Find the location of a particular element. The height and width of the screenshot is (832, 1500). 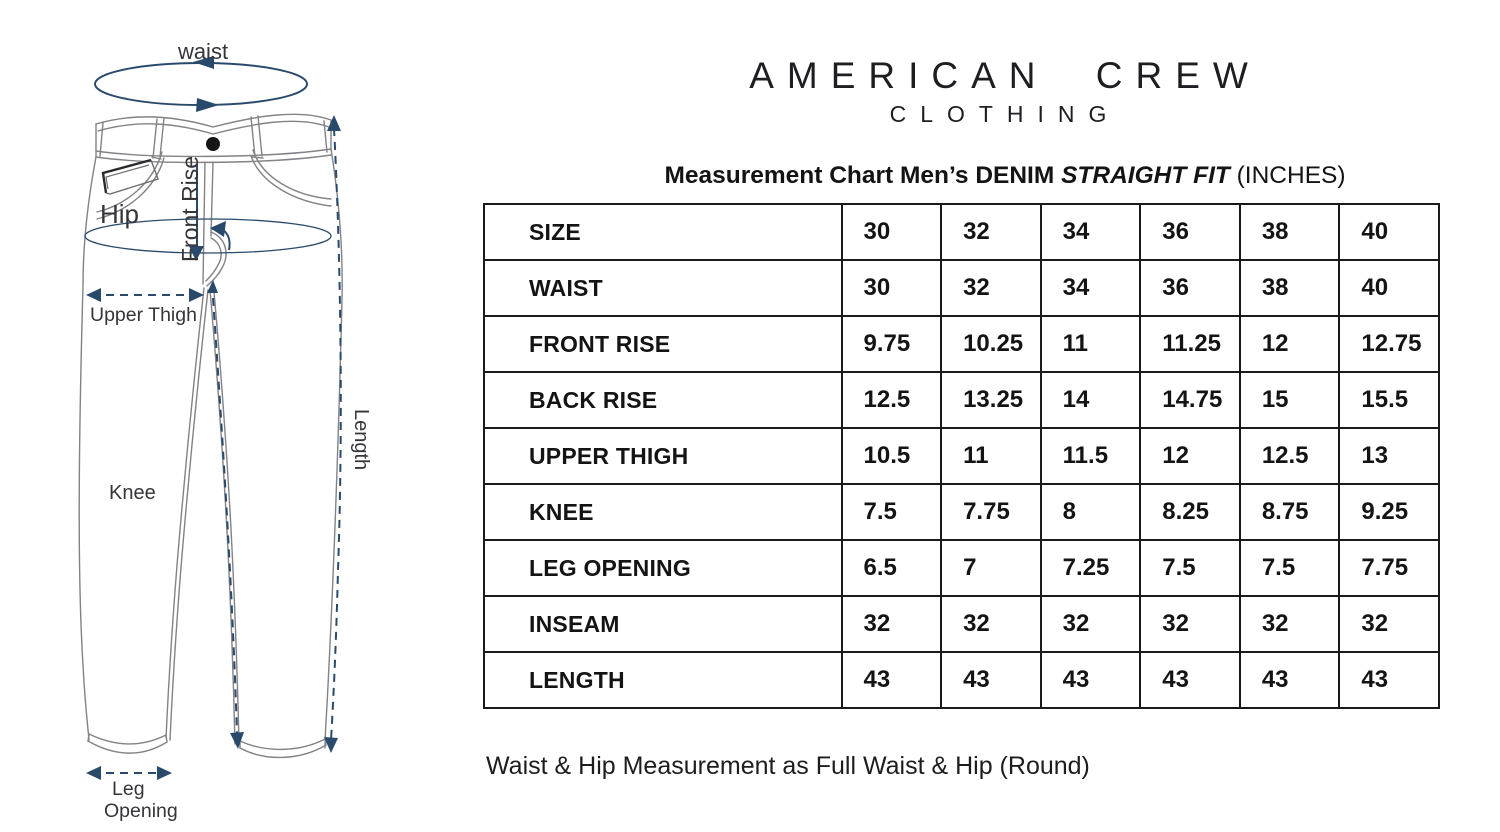

measurement-value: 6.5 is located at coordinates (891, 568).